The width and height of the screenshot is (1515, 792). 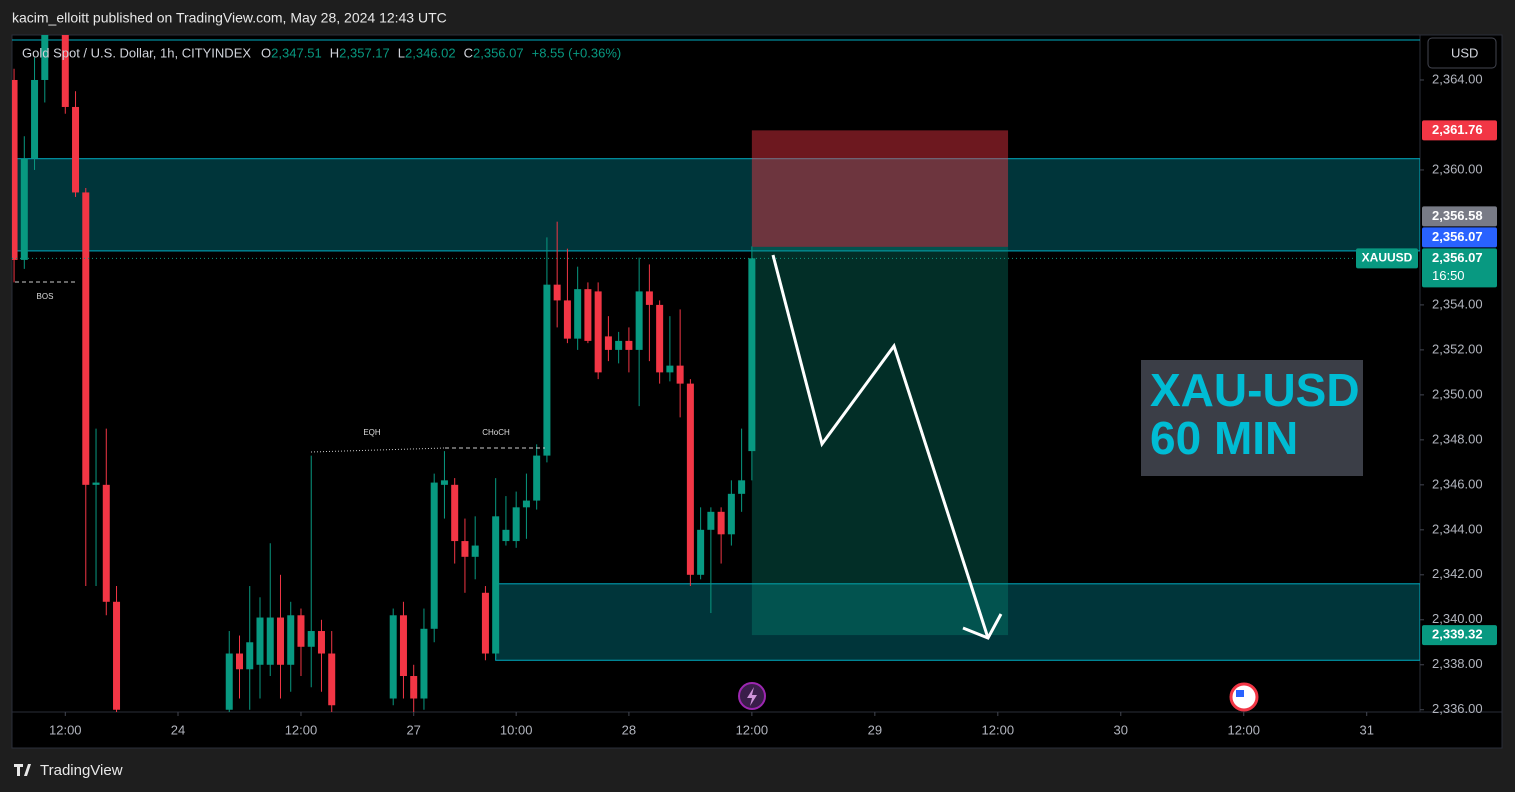 What do you see at coordinates (1457, 483) in the screenshot?
I see `y-tick-label: 2,346.00` at bounding box center [1457, 483].